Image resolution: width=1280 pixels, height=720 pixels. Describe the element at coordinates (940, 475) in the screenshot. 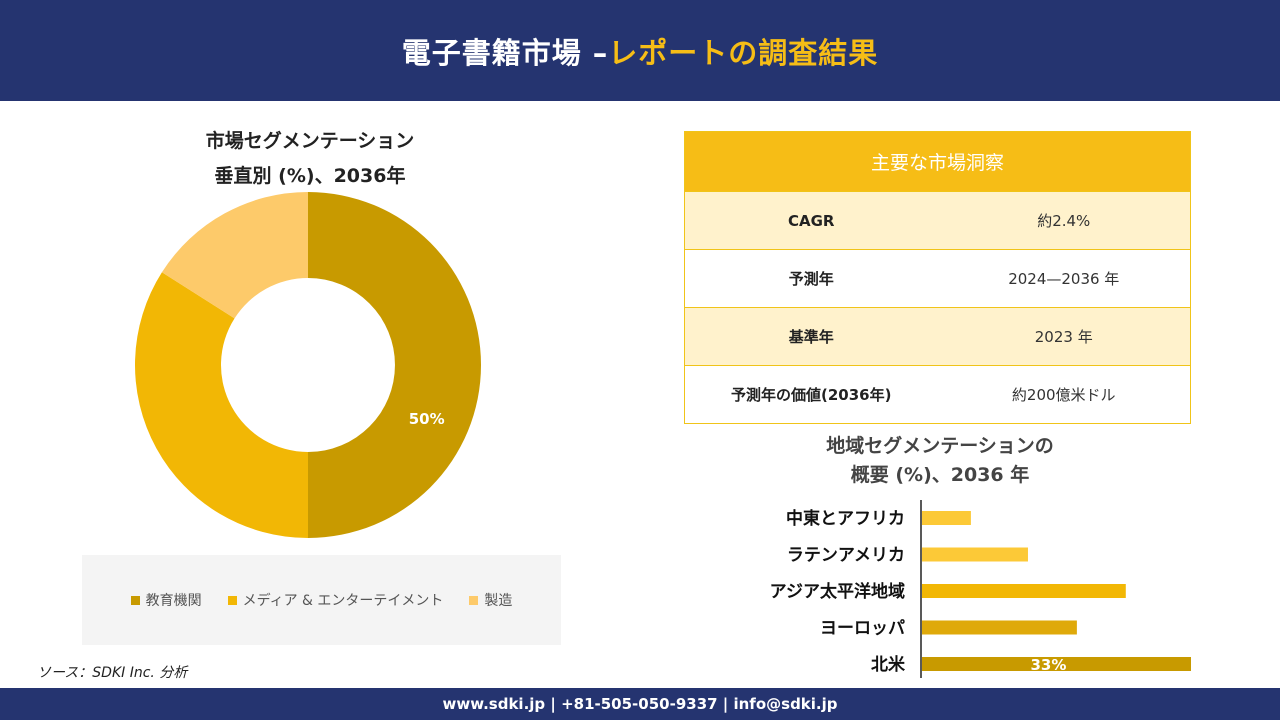

I see `bar-title-line2: 概要 (%)、2036 年` at that location.